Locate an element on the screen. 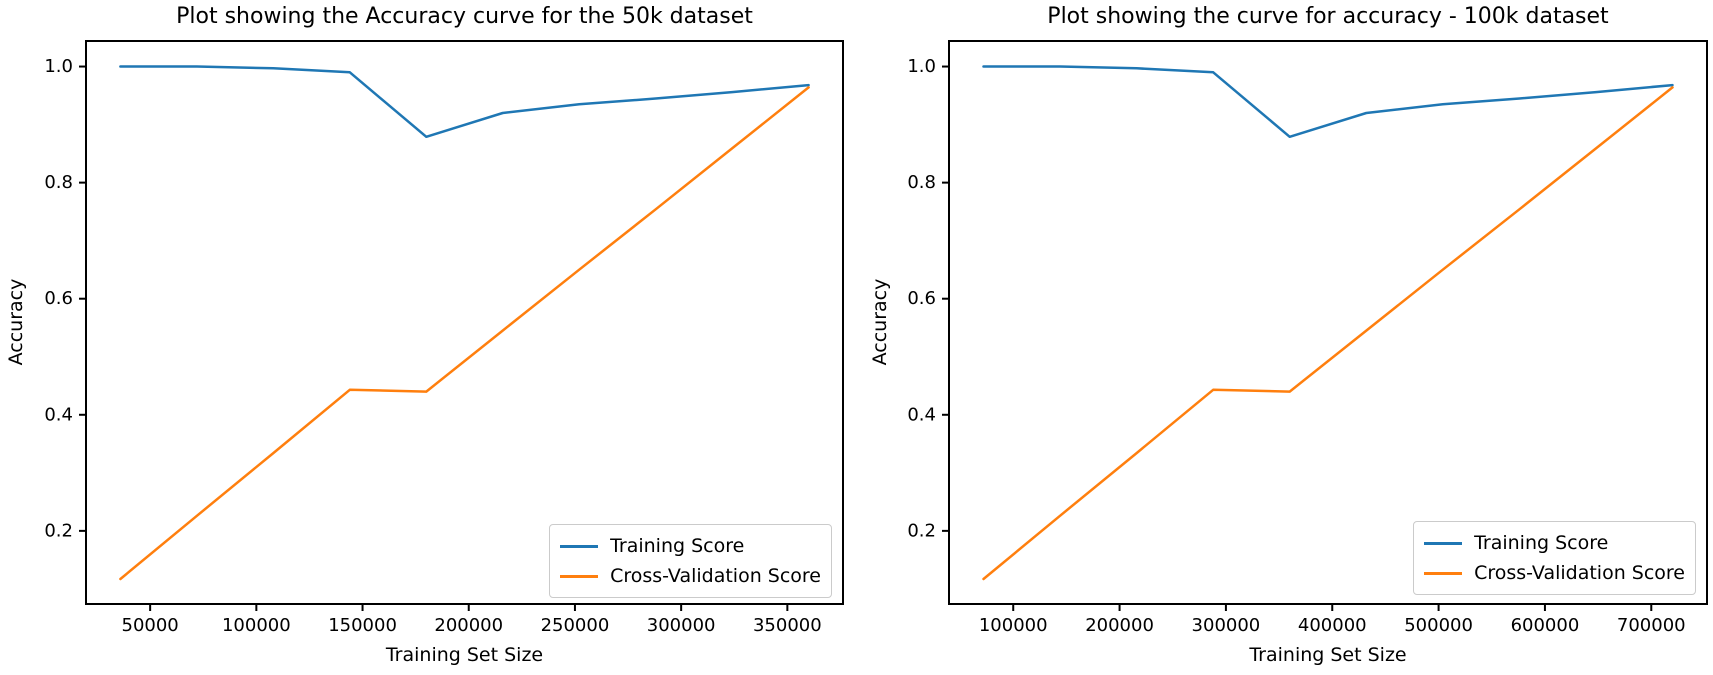 This screenshot has height=675, width=1713. x-tick-label: 250000 is located at coordinates (575, 625).